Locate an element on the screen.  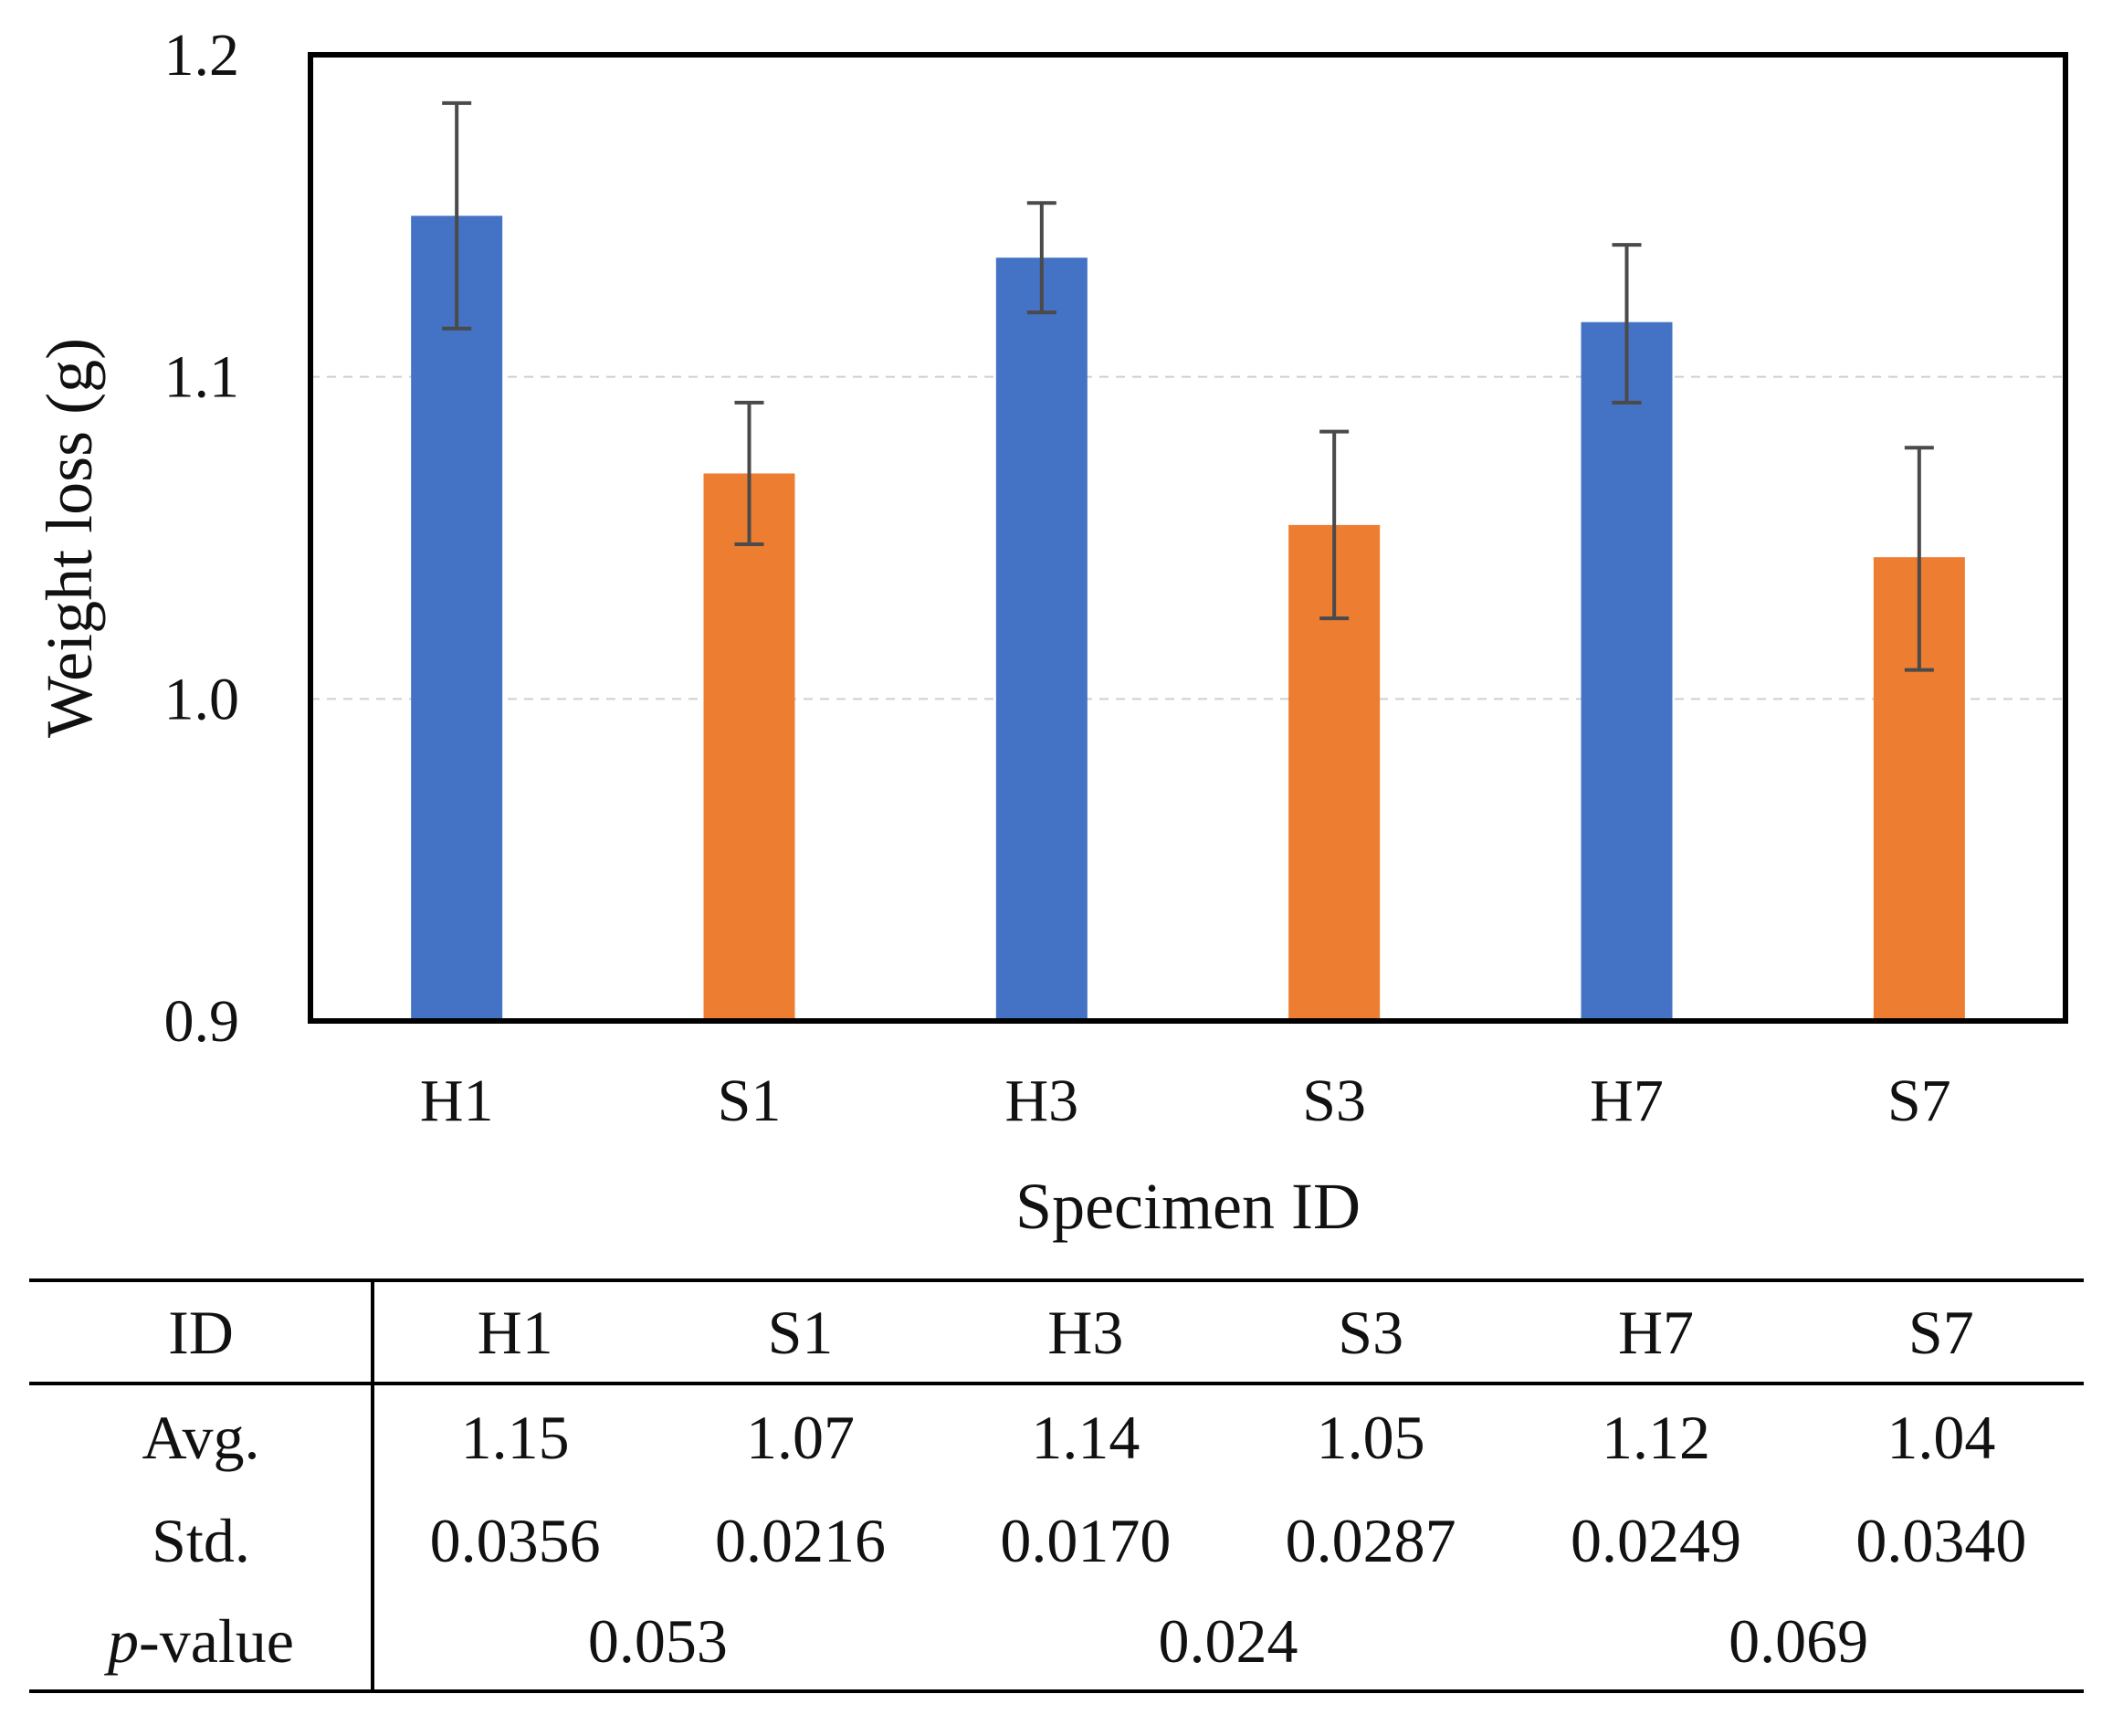
error-bar-s3 is located at coordinates (1334, 525).